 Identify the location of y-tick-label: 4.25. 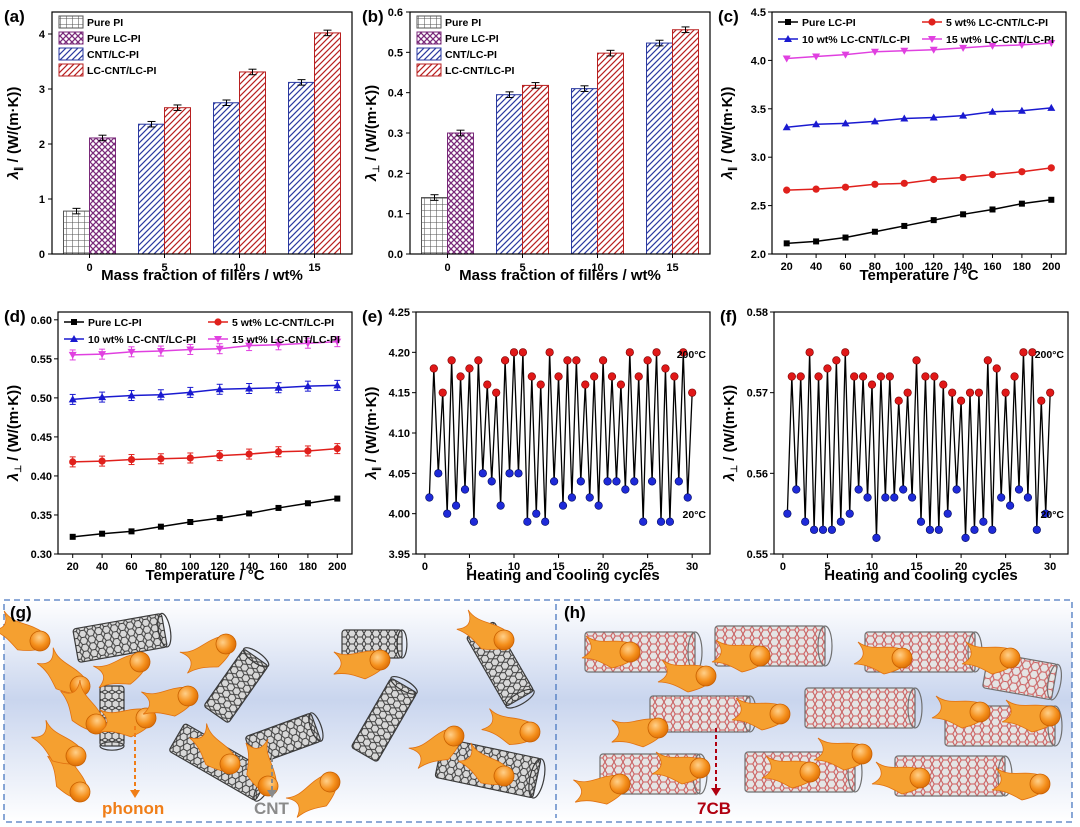
(399, 313).